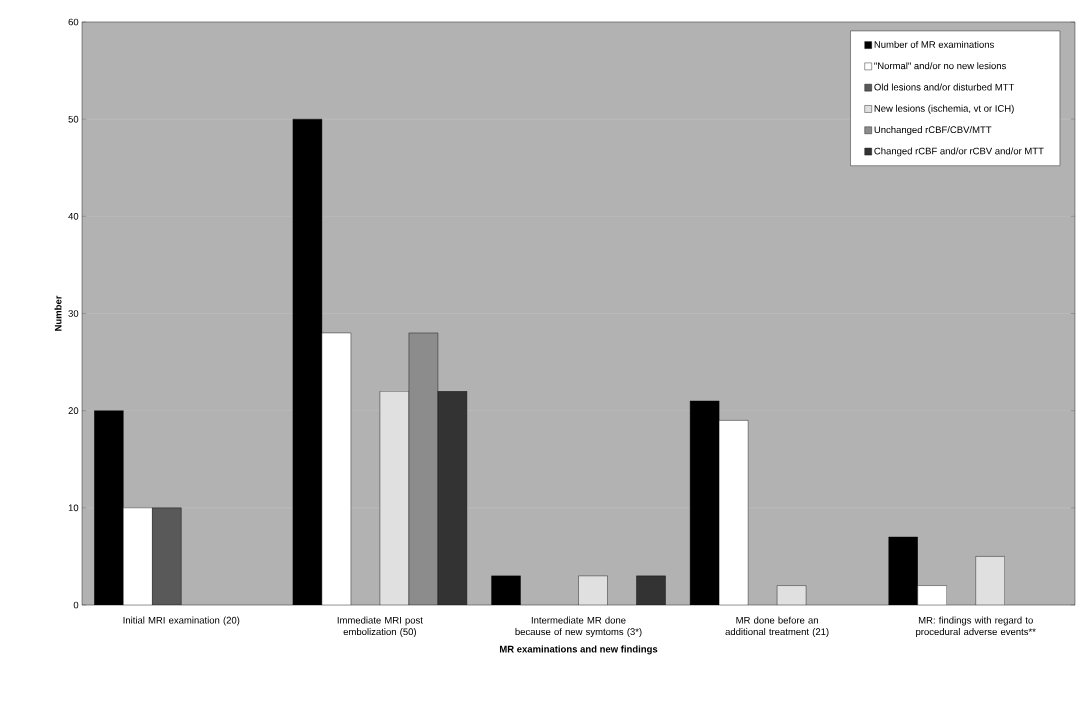  What do you see at coordinates (73, 508) in the screenshot?
I see `y-tick-label: 10` at bounding box center [73, 508].